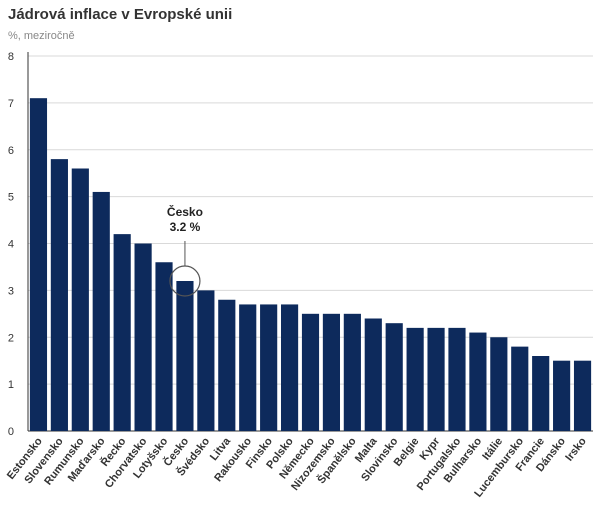  What do you see at coordinates (11, 151) in the screenshot?
I see `y-tick-label: 6` at bounding box center [11, 151].